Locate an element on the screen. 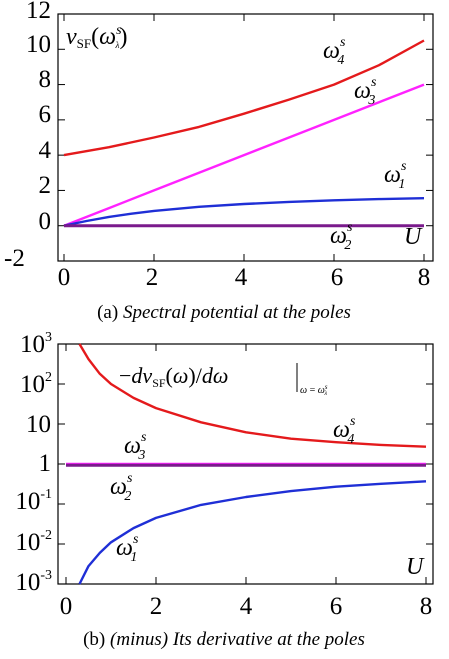  svg-text: 10³ is located at coordinates (36, 344).